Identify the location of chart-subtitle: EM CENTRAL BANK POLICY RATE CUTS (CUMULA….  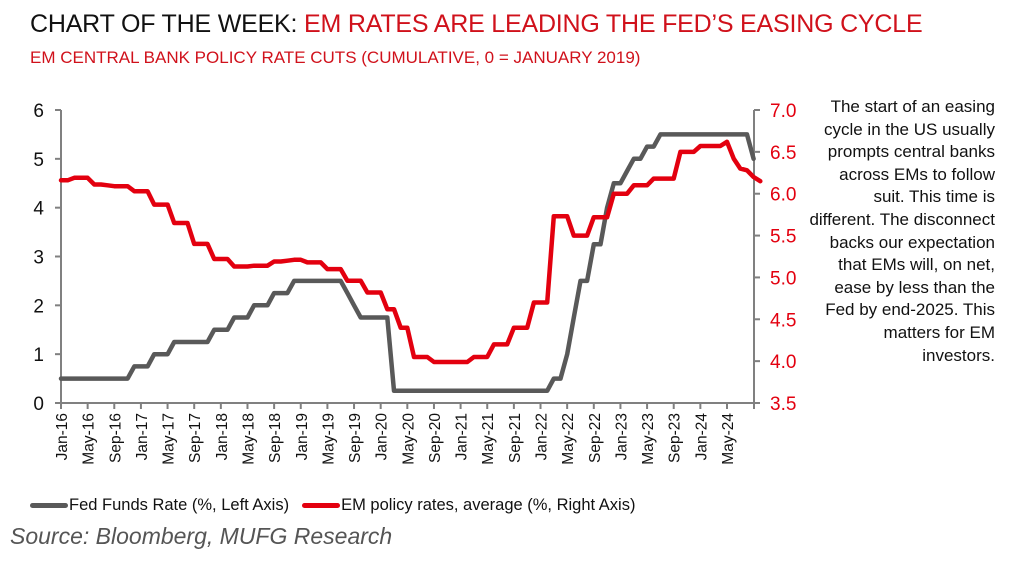
(335, 57).